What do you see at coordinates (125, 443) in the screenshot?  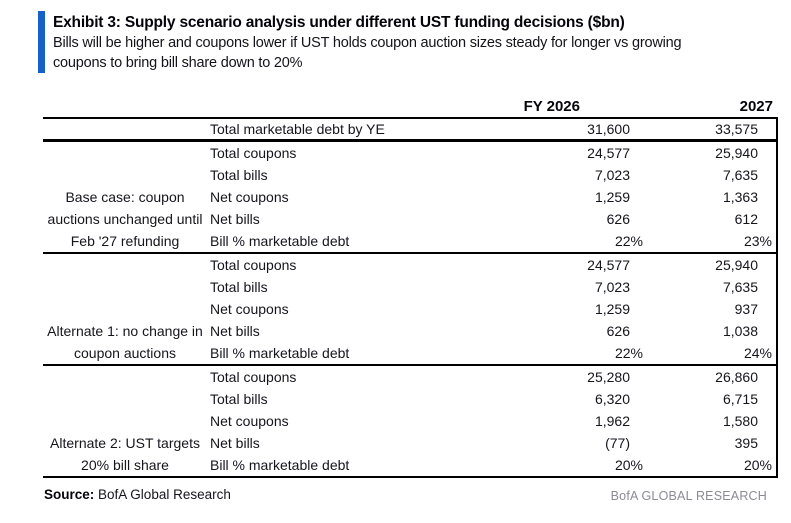 I see `scenario-line: Alternate 2: UST targets` at bounding box center [125, 443].